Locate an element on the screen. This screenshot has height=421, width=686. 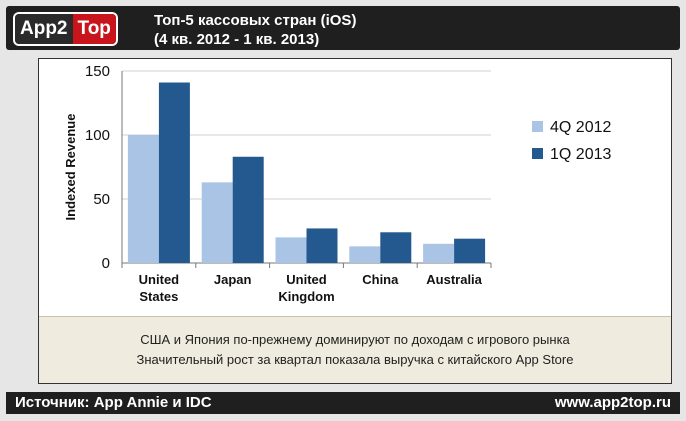
site-link: www.app2top.ru is located at coordinates (612, 402).